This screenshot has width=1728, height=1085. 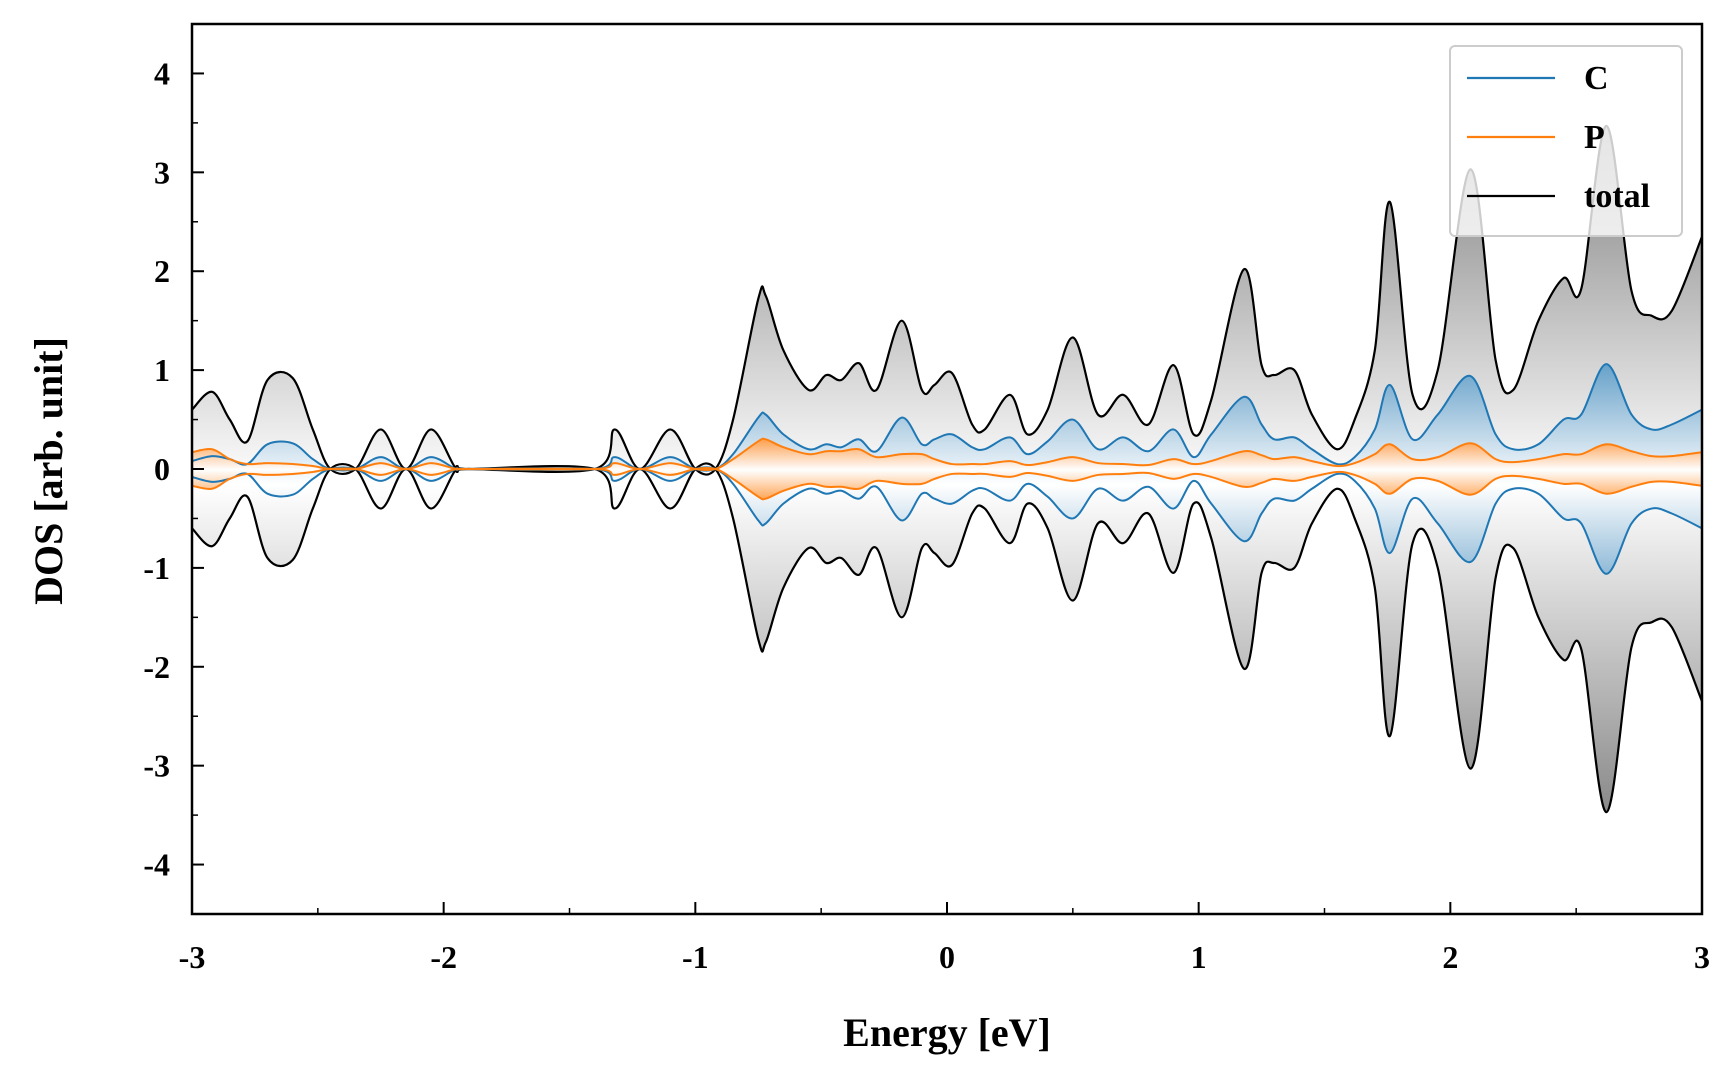 What do you see at coordinates (156, 865) in the screenshot?
I see `y-tick-label: -4` at bounding box center [156, 865].